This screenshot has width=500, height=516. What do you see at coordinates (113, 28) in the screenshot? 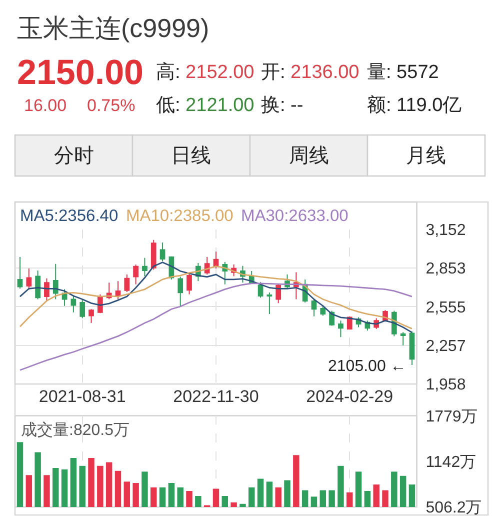
I see `text: 玉米主连(c9999)` at bounding box center [113, 28].